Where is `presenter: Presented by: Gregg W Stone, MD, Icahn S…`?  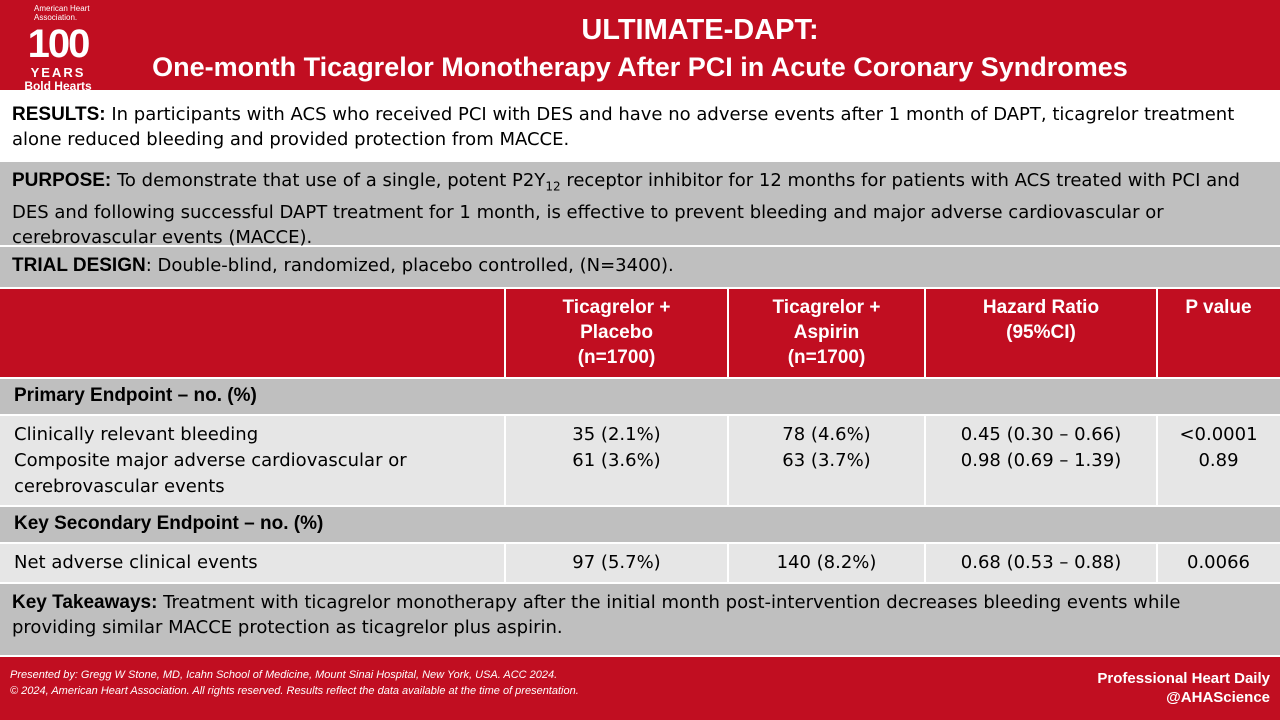
presenter: Presented by: Gregg W Stone, MD, Icahn S… is located at coordinates (284, 675).